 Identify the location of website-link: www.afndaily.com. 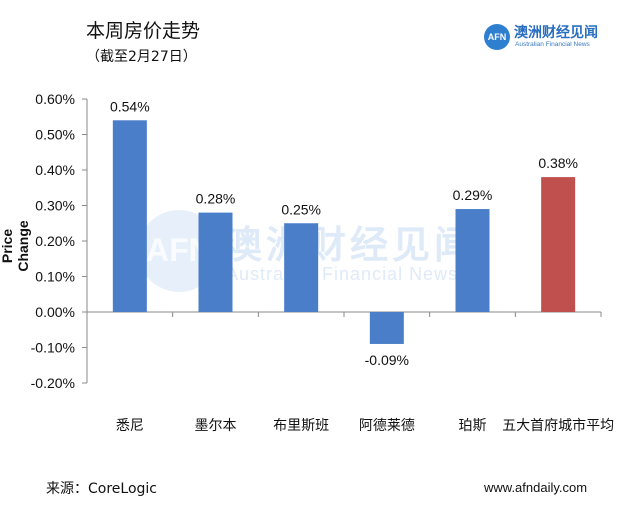
(536, 487).